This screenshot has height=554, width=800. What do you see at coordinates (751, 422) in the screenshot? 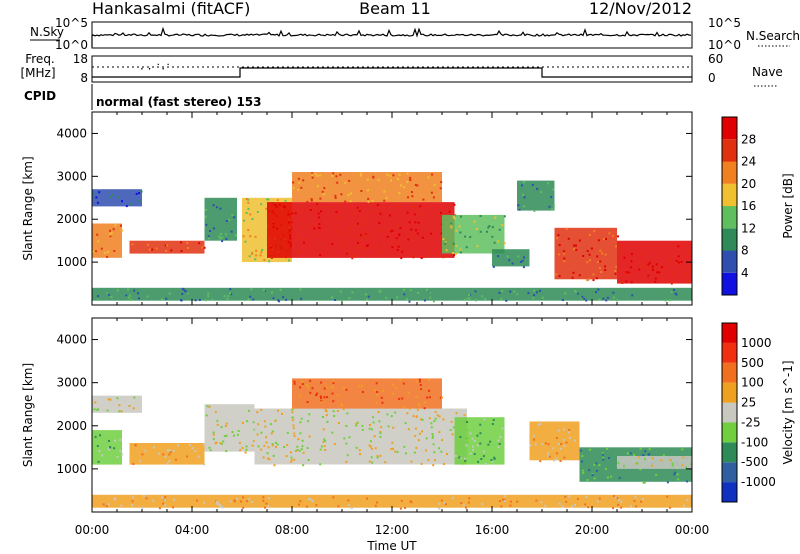
I see `velocity-panel-colorbar-tick-4: -25` at bounding box center [751, 422].